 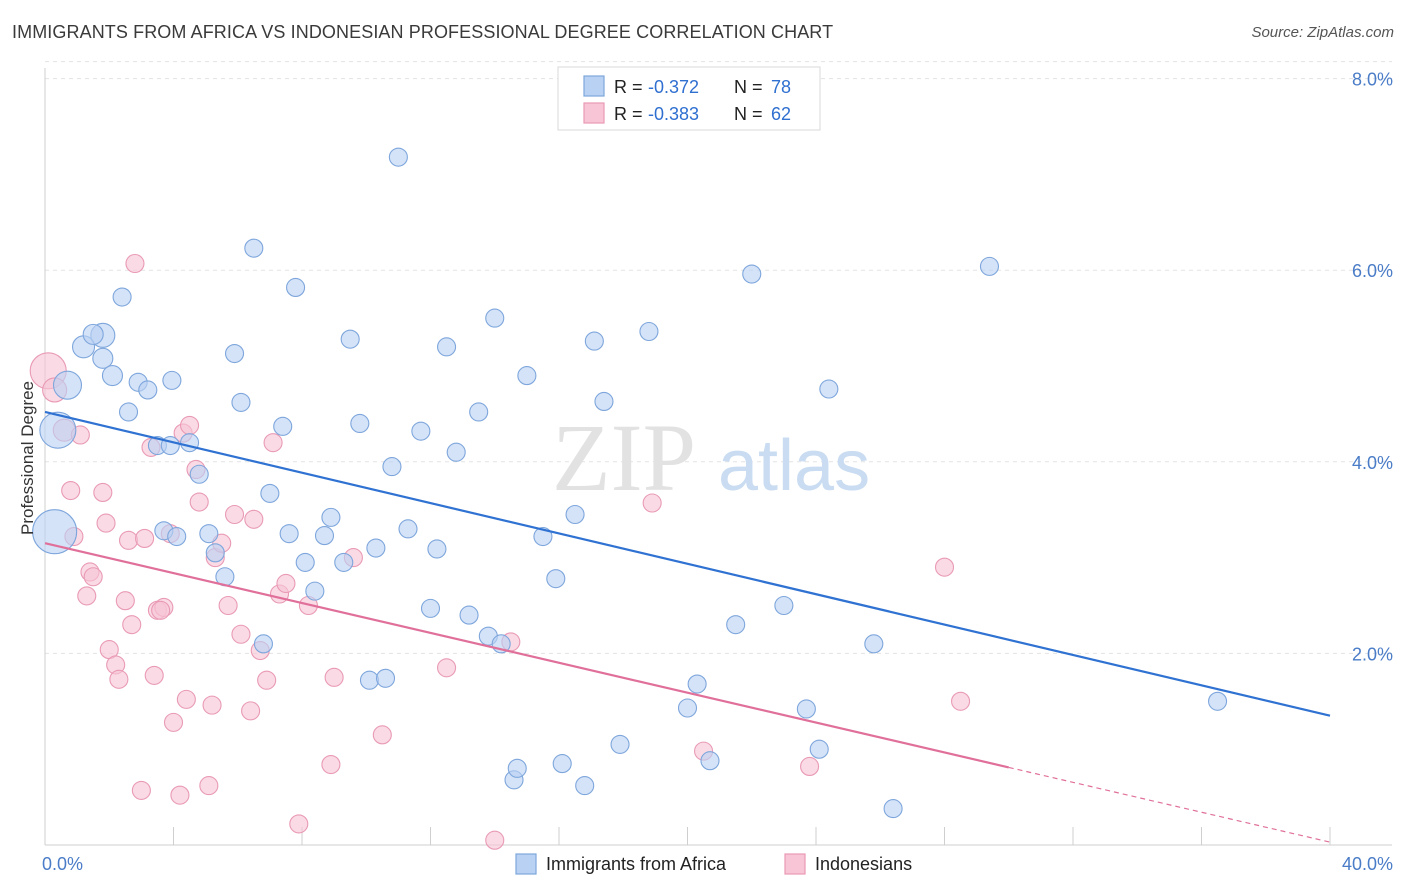 I want to click on x-tick-label-0: 0.0%, so click(x=62, y=864).